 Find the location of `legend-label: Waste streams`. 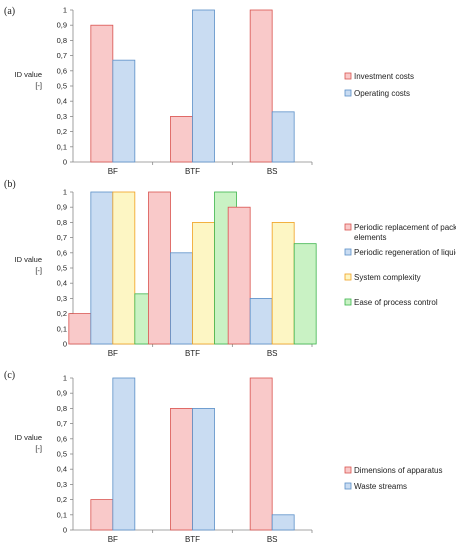

legend-label: Waste streams is located at coordinates (380, 486).